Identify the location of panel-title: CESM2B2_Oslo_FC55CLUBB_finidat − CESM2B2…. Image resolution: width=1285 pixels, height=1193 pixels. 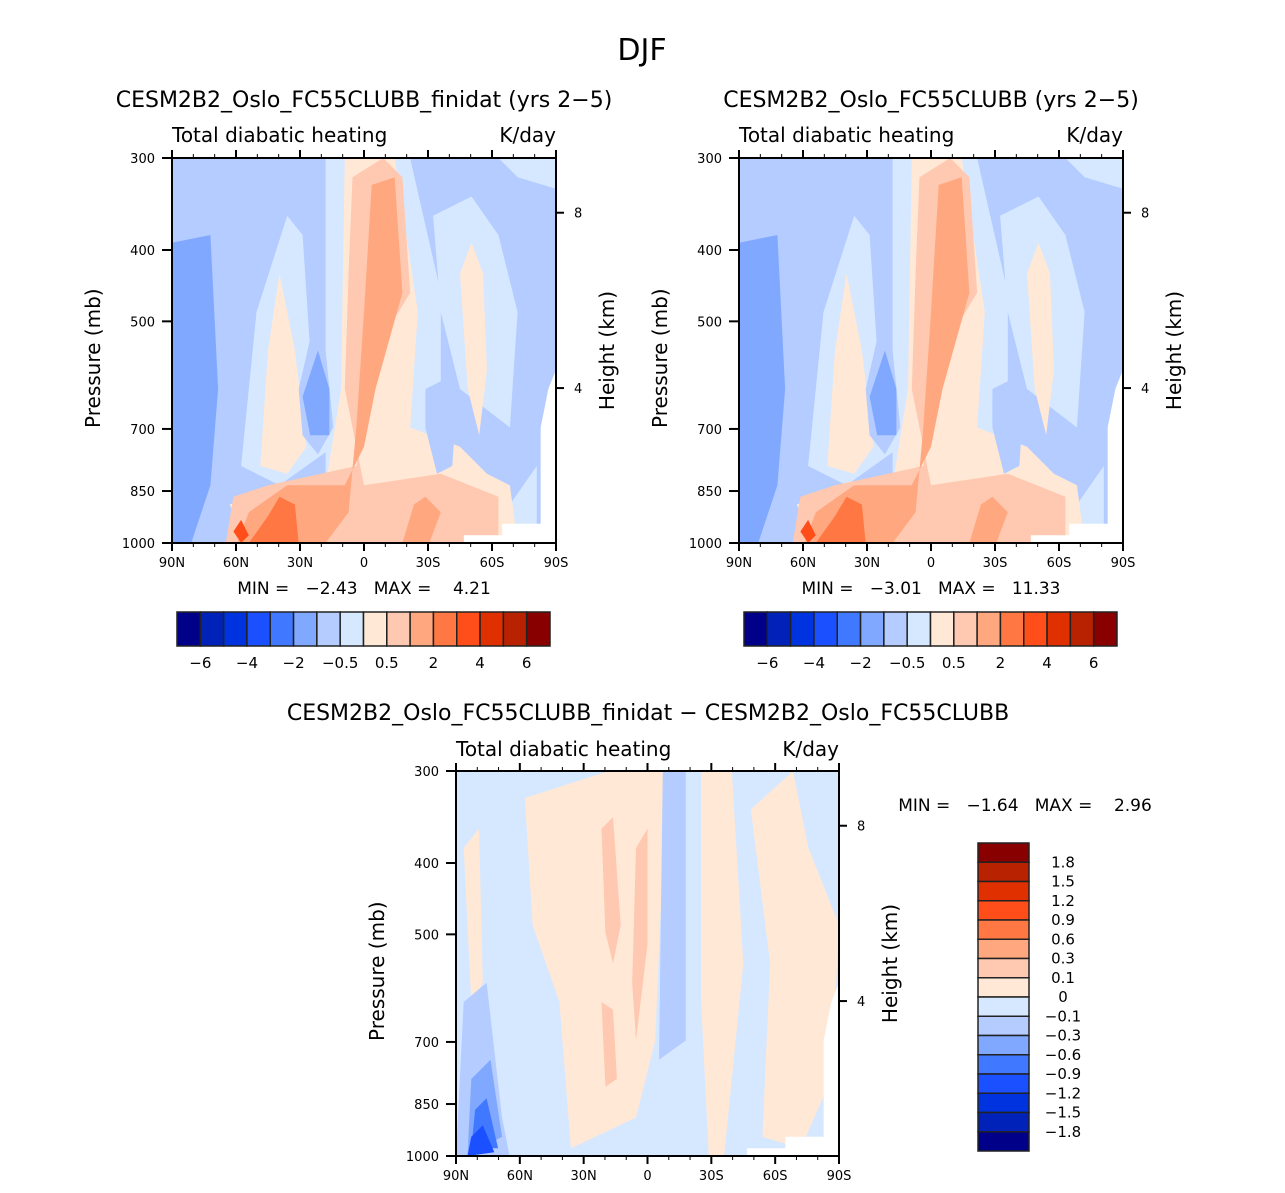
(648, 713).